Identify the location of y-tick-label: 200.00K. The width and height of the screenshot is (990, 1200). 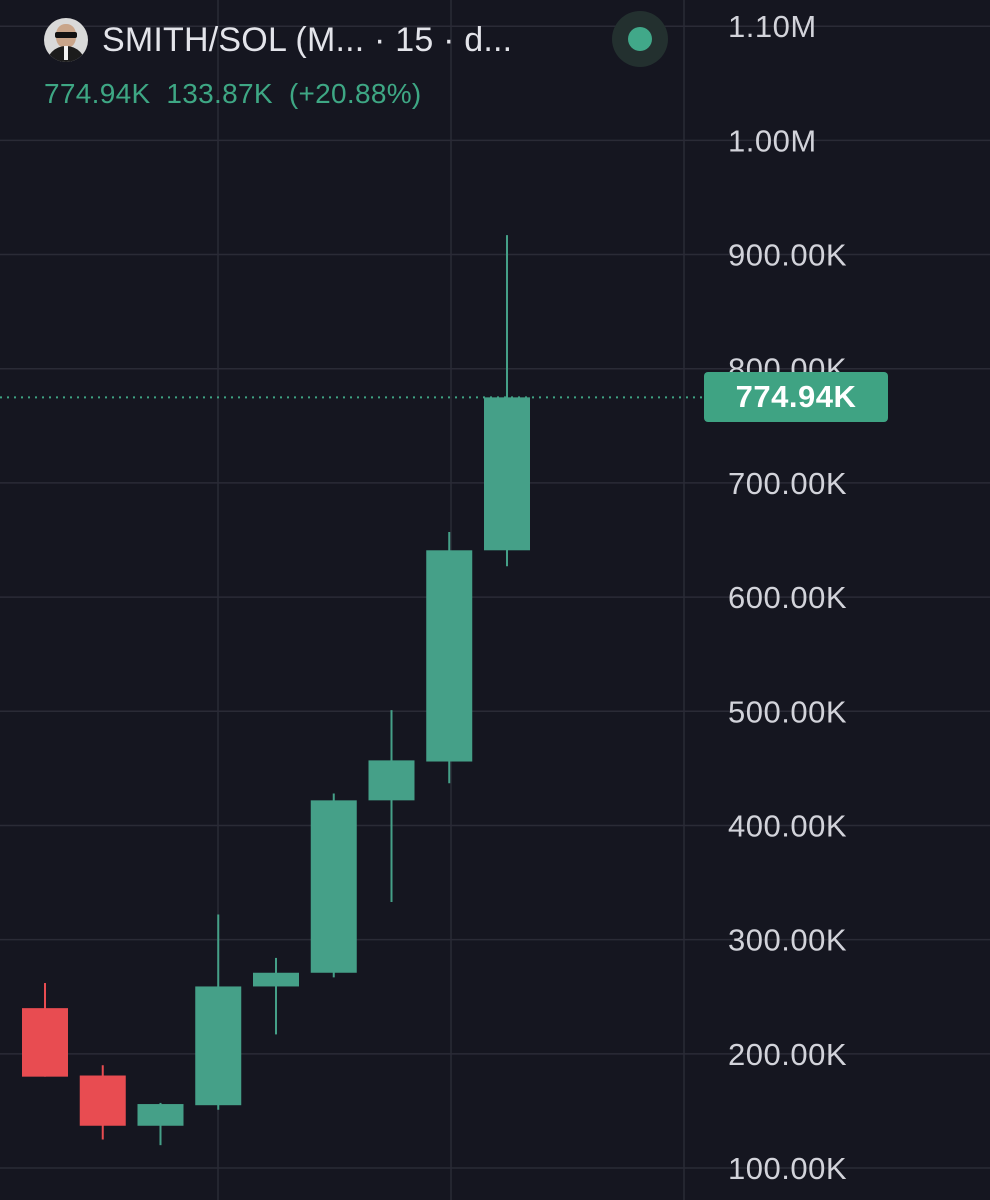
(787, 1054).